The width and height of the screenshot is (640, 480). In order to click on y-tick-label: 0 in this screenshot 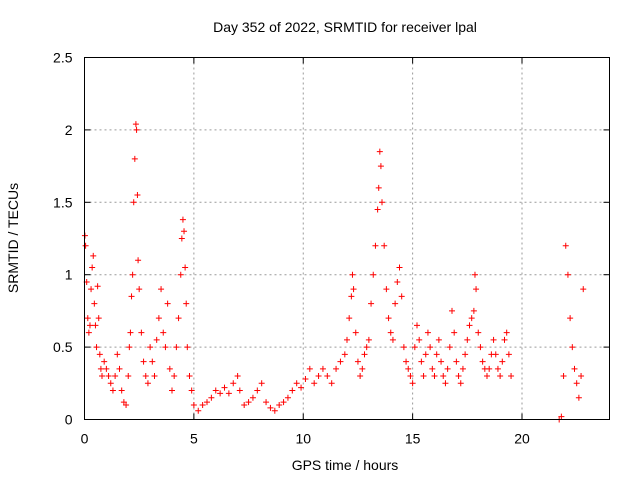, I will do `click(69, 420)`.